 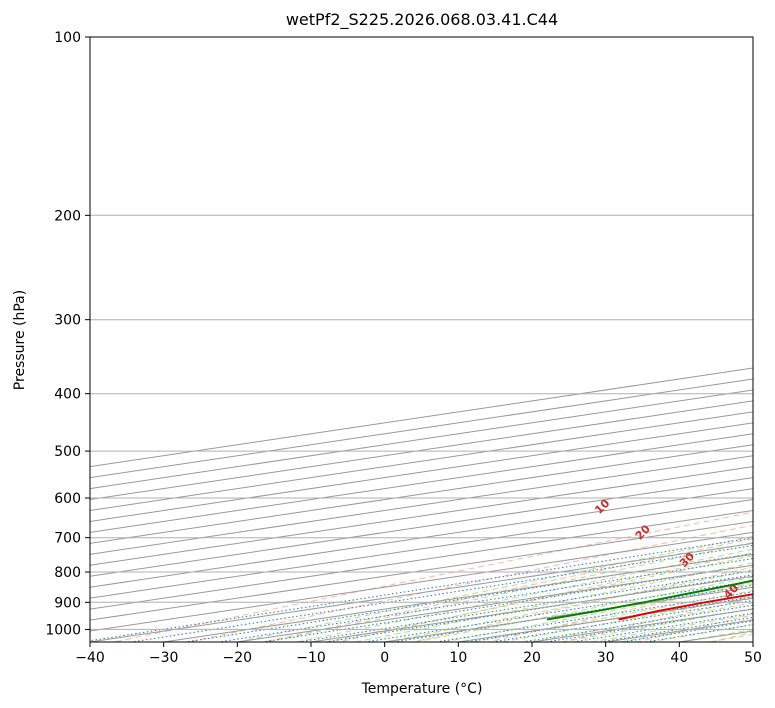 I want to click on x-axis-label: Temperature (°C), so click(x=422, y=689).